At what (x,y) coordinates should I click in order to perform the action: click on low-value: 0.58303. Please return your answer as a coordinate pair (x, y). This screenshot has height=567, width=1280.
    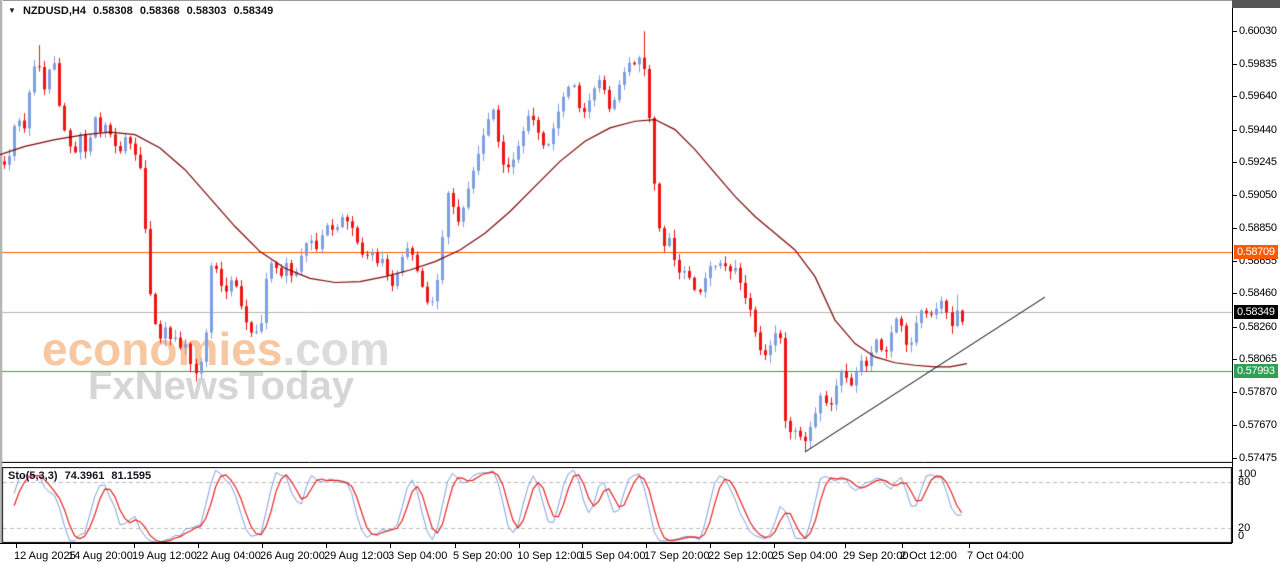
    Looking at the image, I should click on (206, 11).